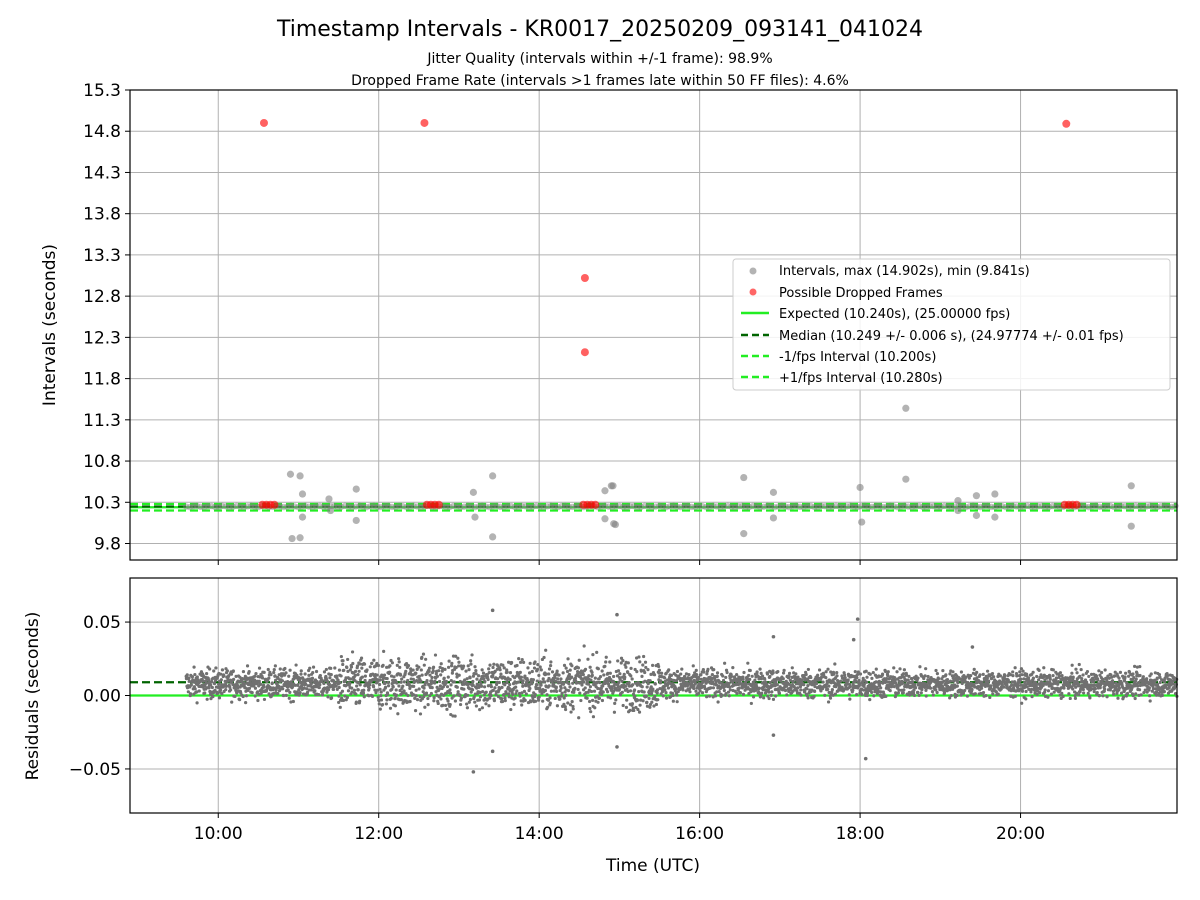  Describe the element at coordinates (473, 772) in the screenshot. I see `residual-outlier-point` at that location.